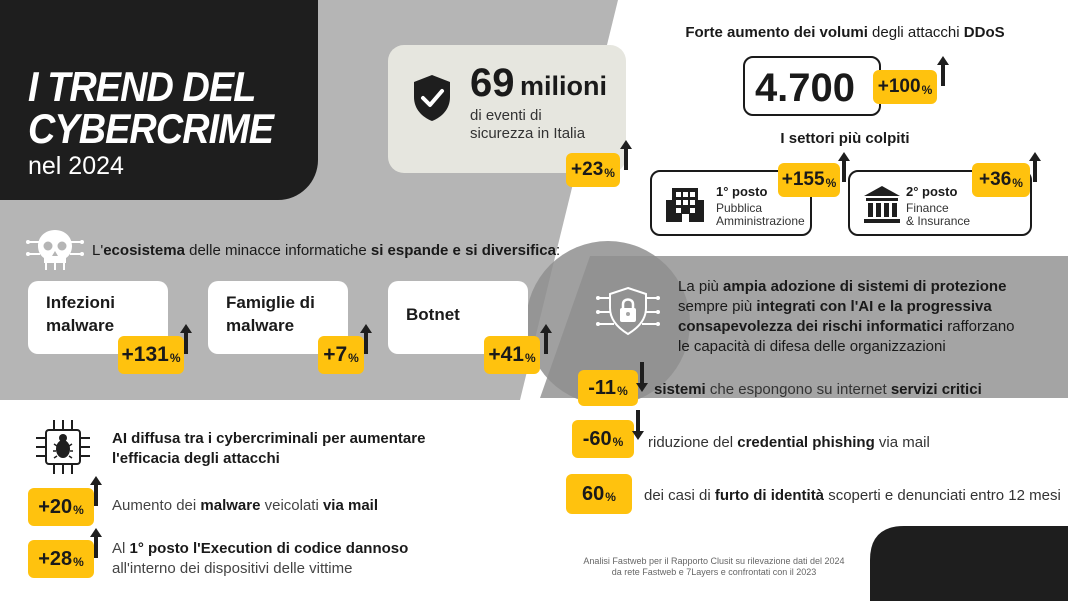 The width and height of the screenshot is (1068, 601). I want to click on bank-icon, so click(882, 204).